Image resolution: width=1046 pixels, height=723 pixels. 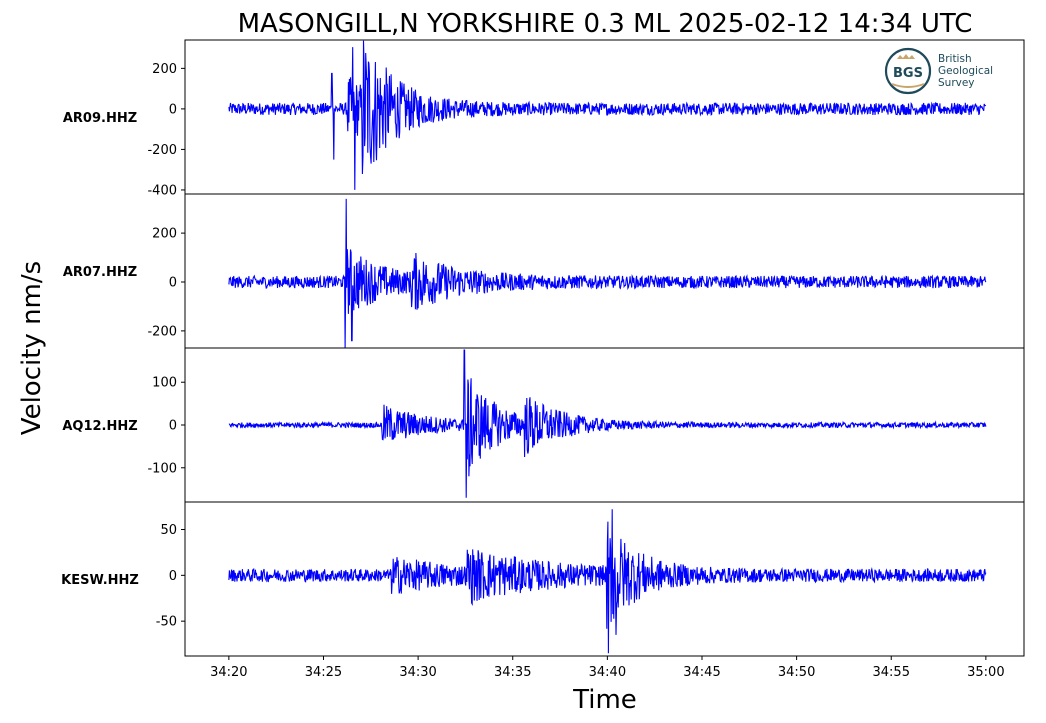 I want to click on station-label: AR09.HHZ, so click(x=100, y=118).